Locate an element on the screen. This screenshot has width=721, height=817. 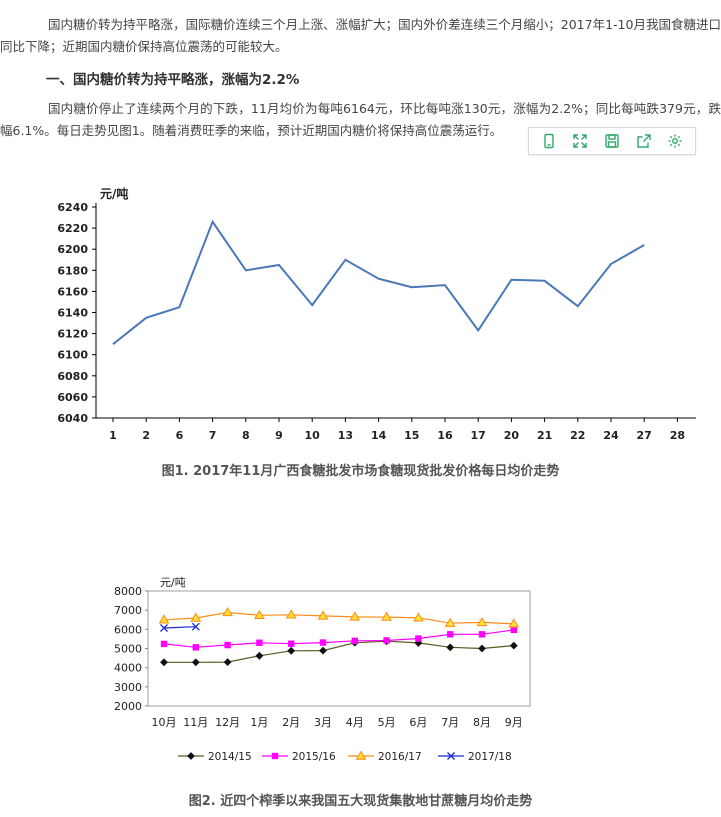
x-tick-label: 10 is located at coordinates (313, 435).